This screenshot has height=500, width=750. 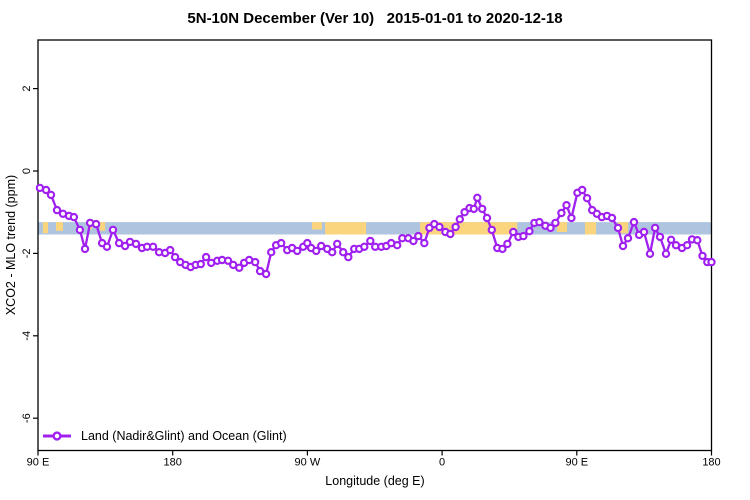 I want to click on legend-label: Land (Nadir&Glint) and Ocean (Glint), so click(x=184, y=436).